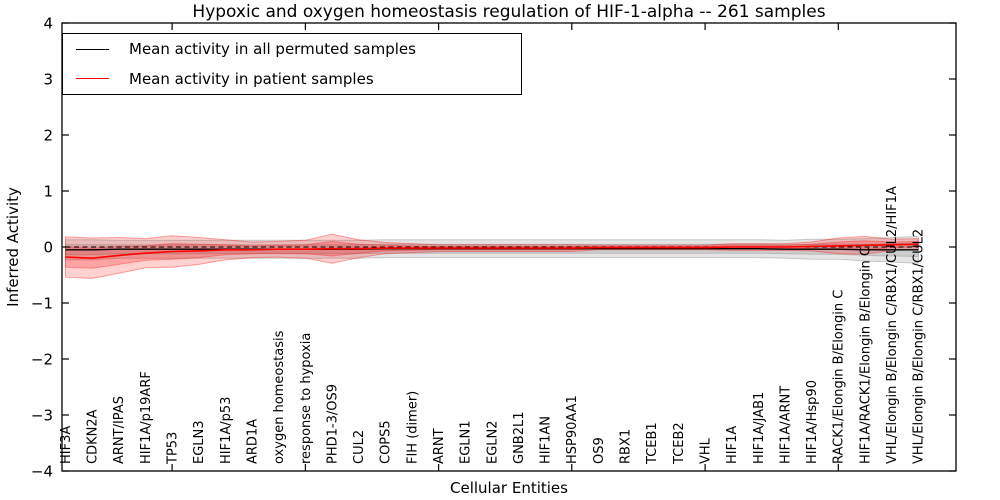 This screenshot has height=500, width=1000. I want to click on y-axis-label: Inferred Activity, so click(13, 247).